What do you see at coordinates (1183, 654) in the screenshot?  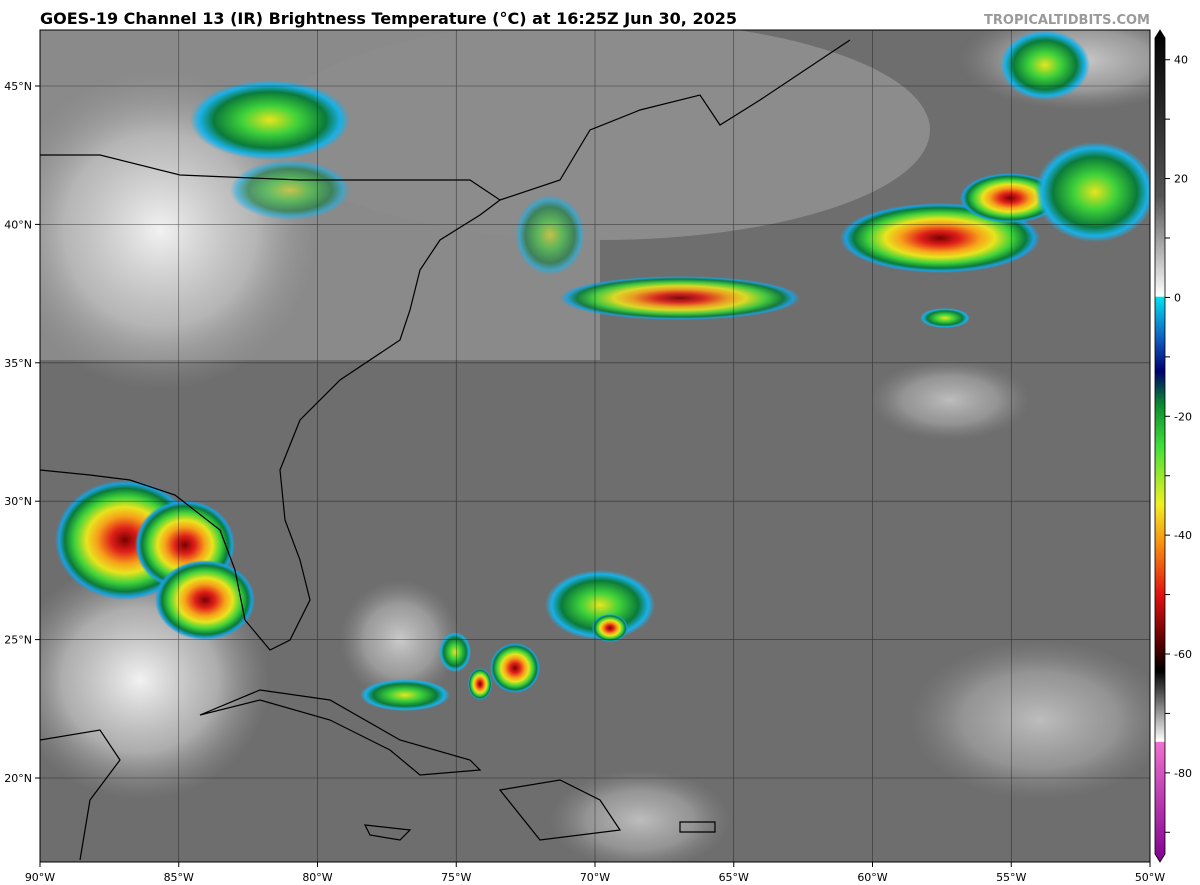 I see `colorbar-tick-label: -60` at bounding box center [1183, 654].